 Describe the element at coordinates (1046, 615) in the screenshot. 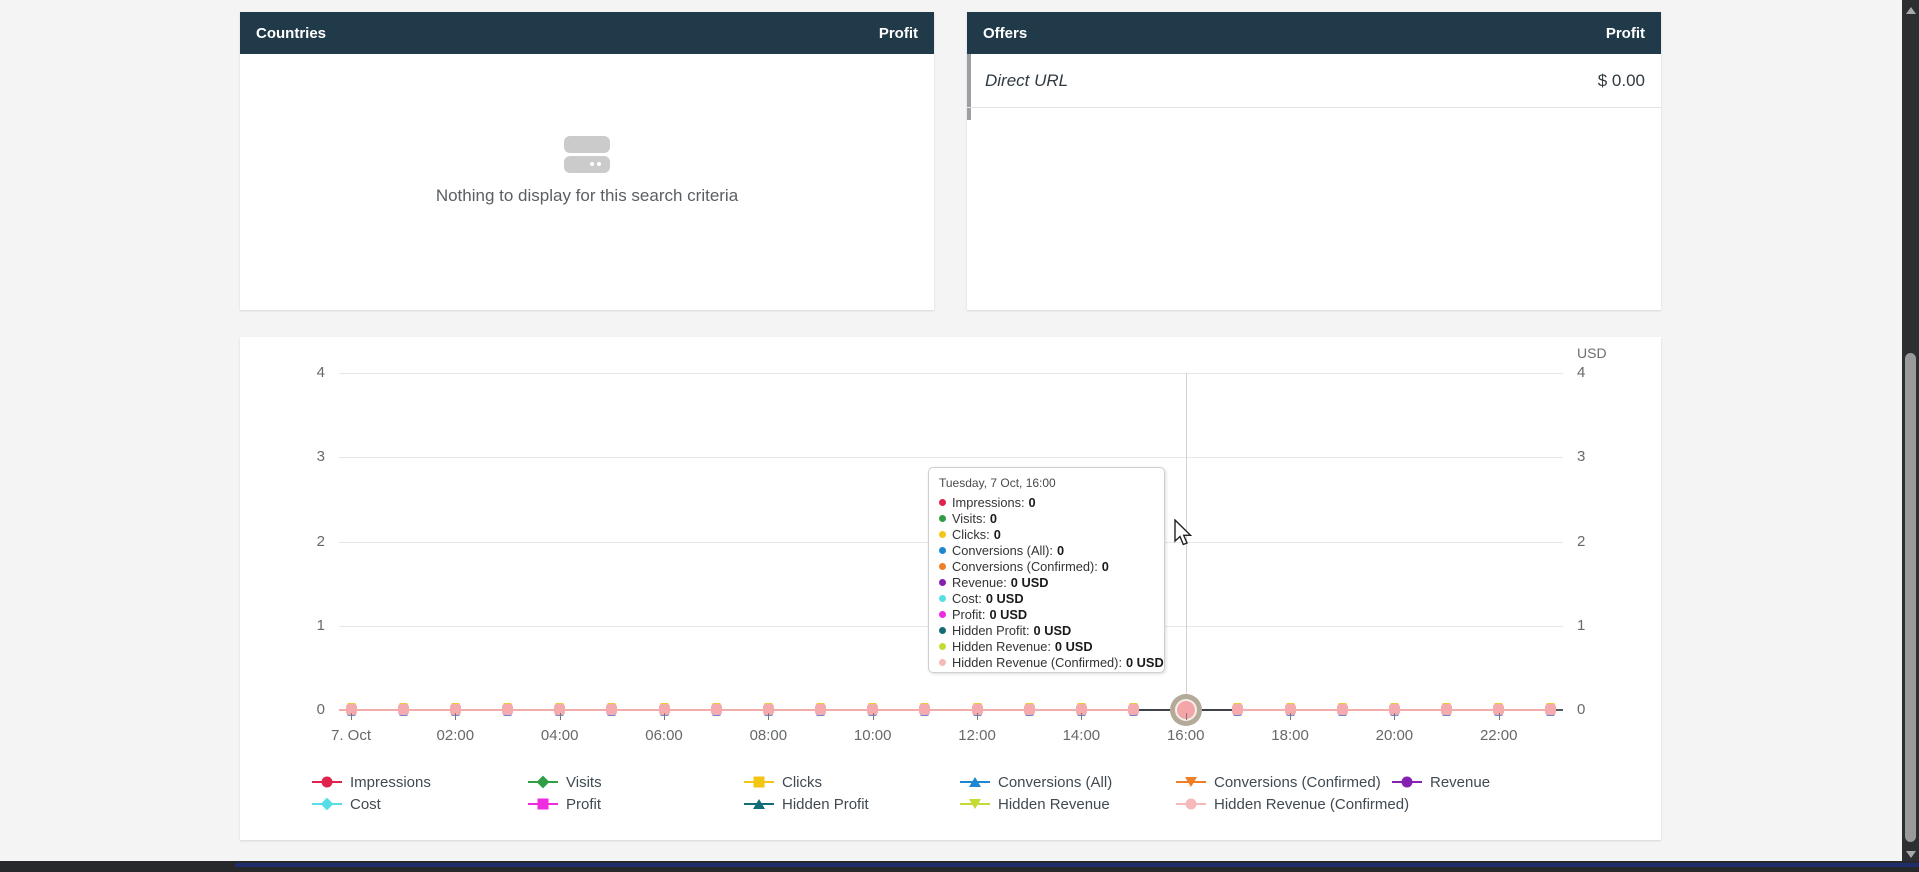

I see `tooltip-item-profit: Profit: 0 USD` at that location.